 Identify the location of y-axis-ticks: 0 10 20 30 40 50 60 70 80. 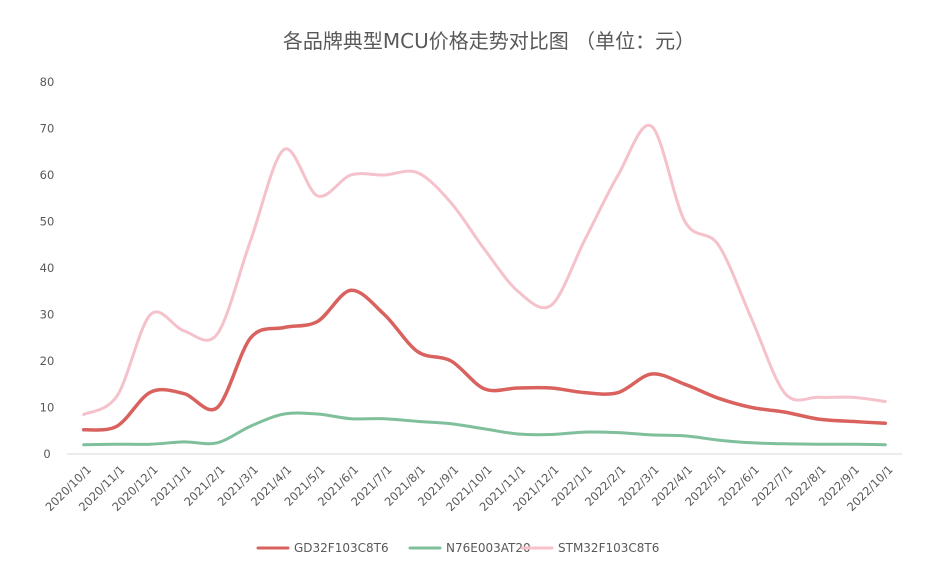
(47, 268).